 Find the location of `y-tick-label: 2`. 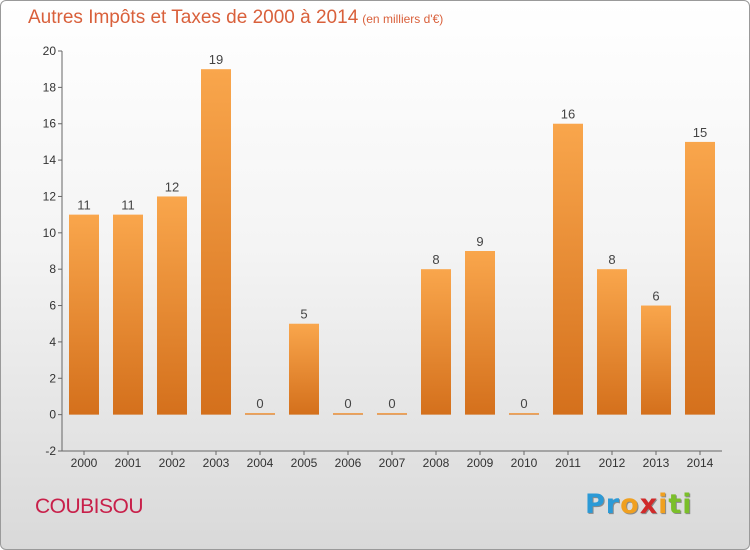

y-tick-label: 2 is located at coordinates (52, 378).